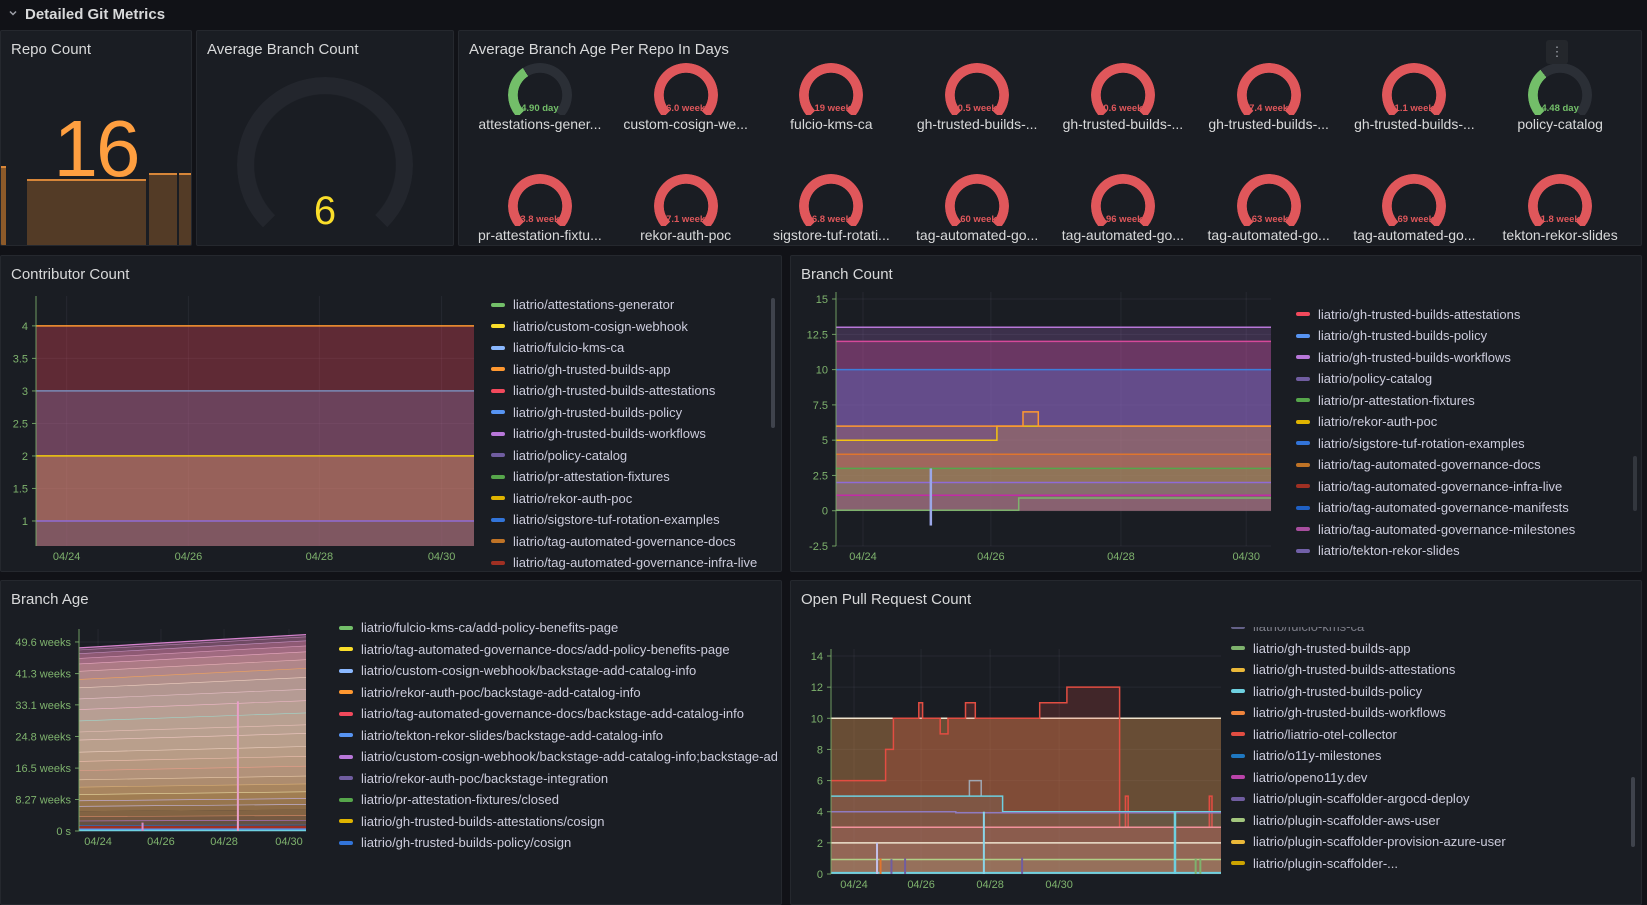 Image resolution: width=1647 pixels, height=905 pixels. I want to click on svg-text: 0, so click(825, 512).